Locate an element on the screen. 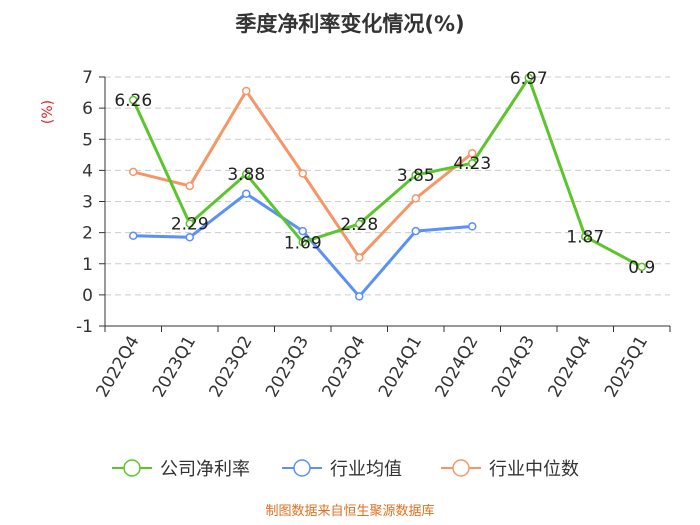  legend: 公司净利率 行业均值 行业中位数 is located at coordinates (345, 469).